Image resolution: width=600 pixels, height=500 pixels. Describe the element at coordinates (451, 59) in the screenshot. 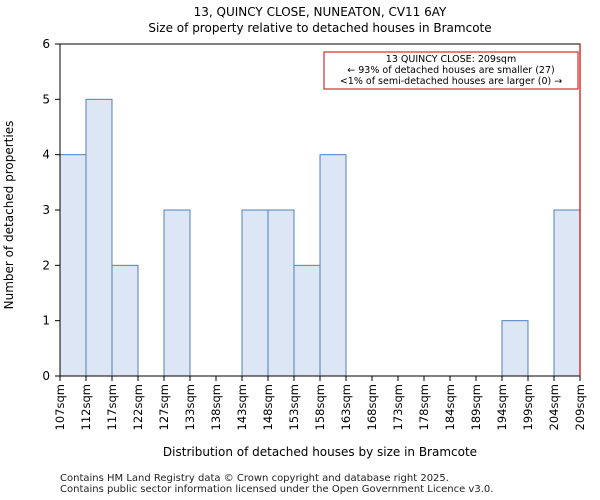

I see `annotation-line1: 13 QUINCY CLOSE: 209sqm` at that location.